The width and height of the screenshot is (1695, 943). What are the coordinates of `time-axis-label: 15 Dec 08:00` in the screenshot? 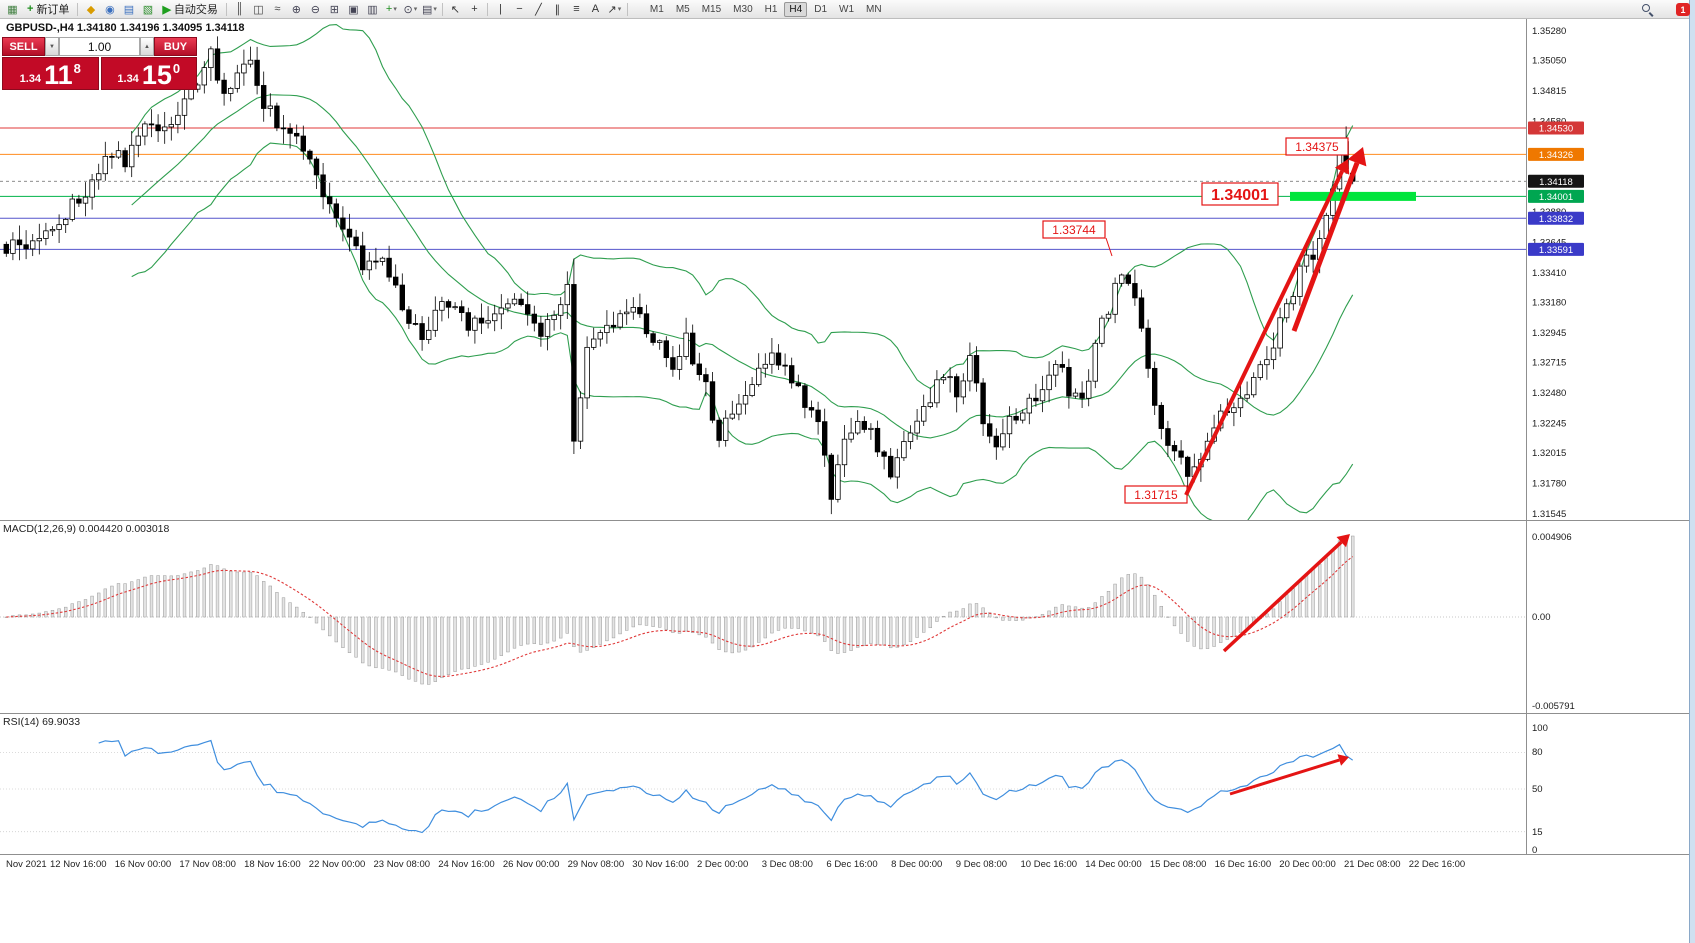 It's located at (1178, 864).